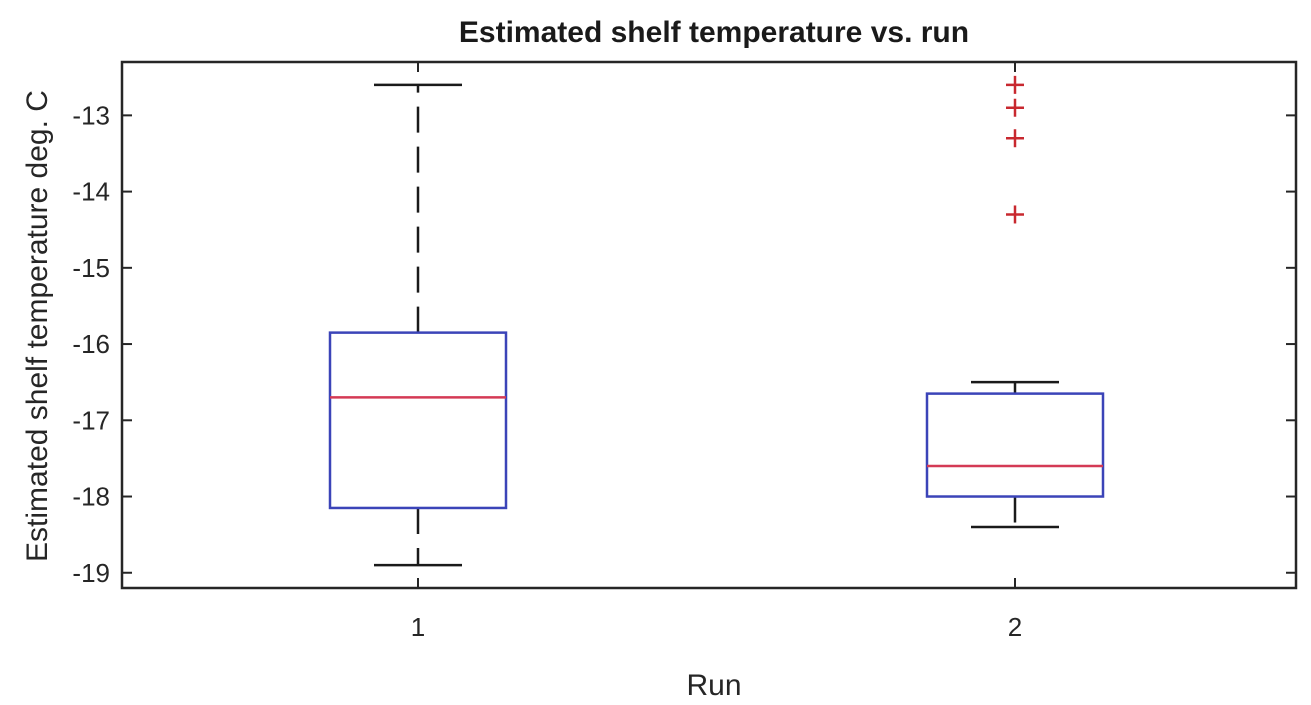 The height and width of the screenshot is (705, 1311). I want to click on chart-title: Estimated shelf temperature vs. run, so click(714, 32).